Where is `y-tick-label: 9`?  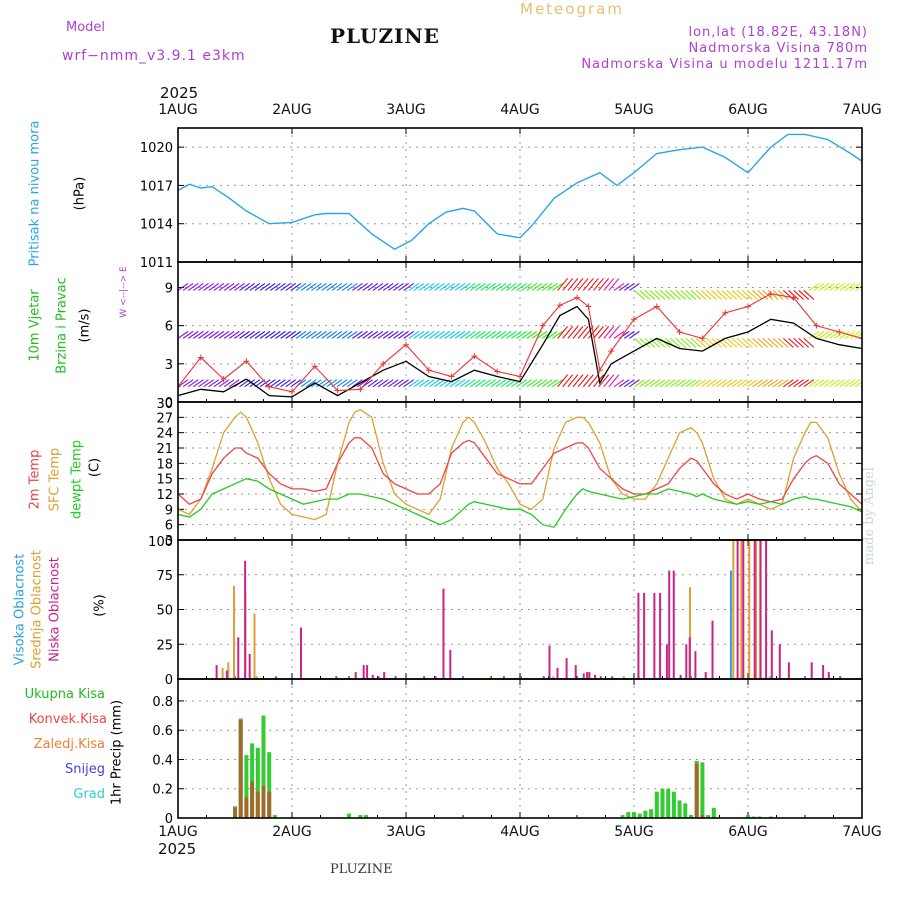
y-tick-label: 9 is located at coordinates (169, 288).